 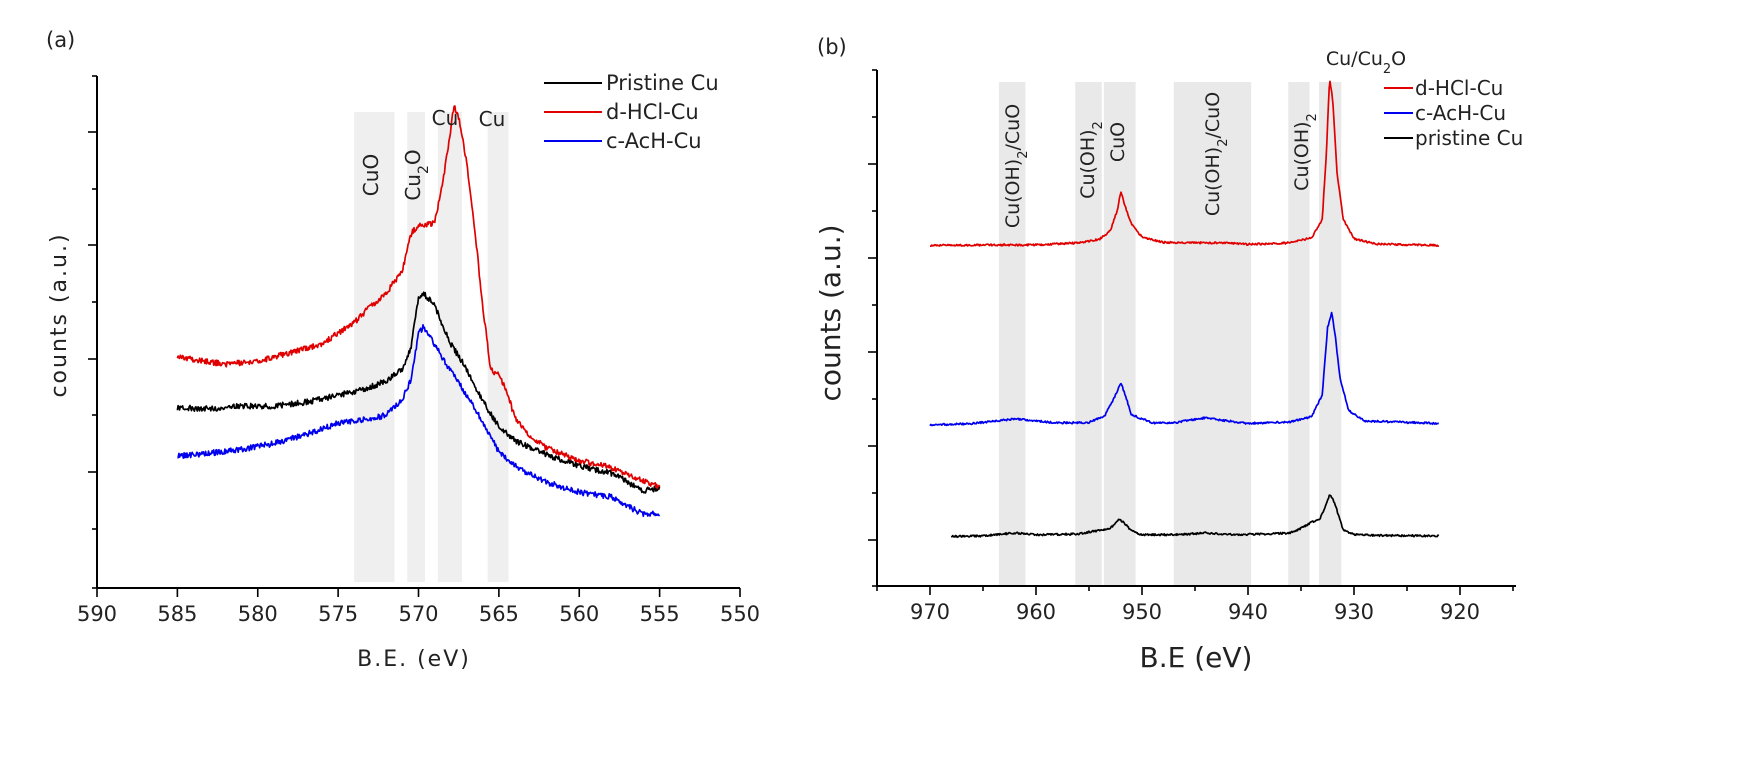 I want to click on panel-b-y-ticks, so click(x=872, y=328).